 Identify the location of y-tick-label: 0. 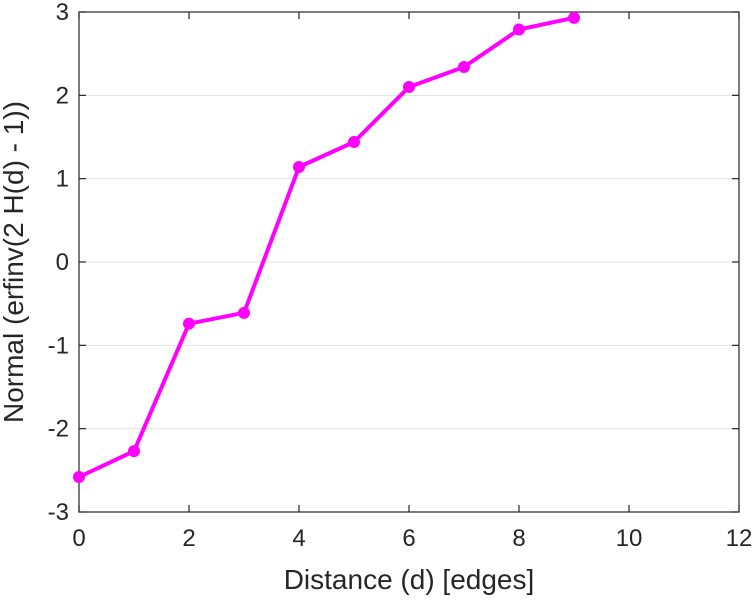
(62, 262).